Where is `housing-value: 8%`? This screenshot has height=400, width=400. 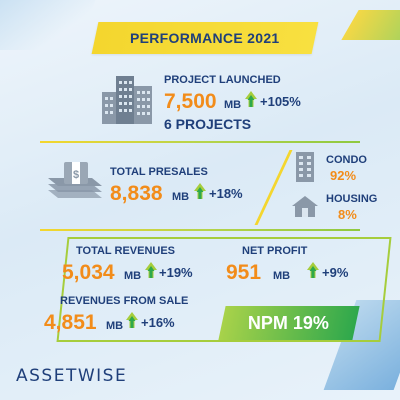
housing-value: 8% is located at coordinates (347, 214).